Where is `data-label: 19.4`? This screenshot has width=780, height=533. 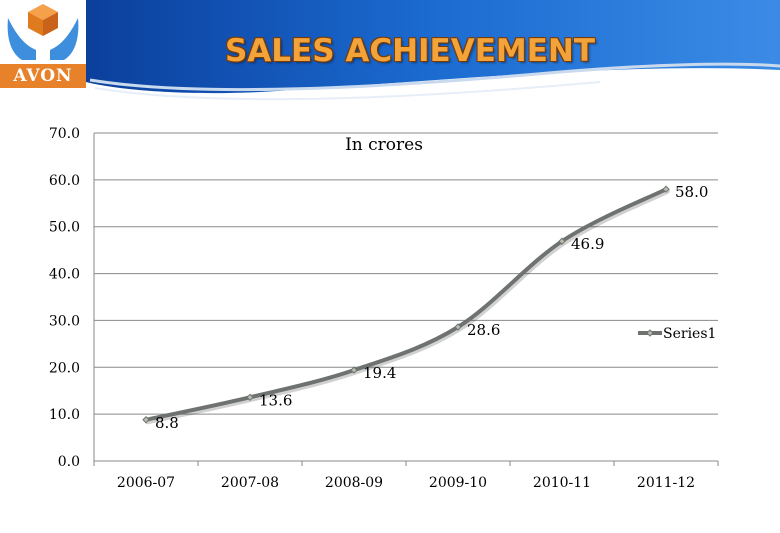 data-label: 19.4 is located at coordinates (379, 373).